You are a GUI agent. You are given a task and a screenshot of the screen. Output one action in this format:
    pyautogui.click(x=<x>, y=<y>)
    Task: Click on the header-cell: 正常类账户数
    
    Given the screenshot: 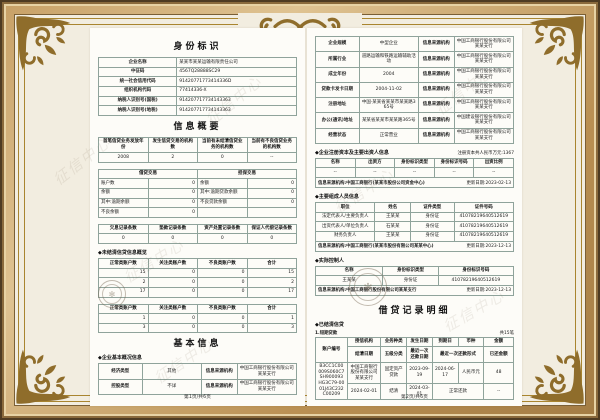 What is the action you would take?
    pyautogui.click(x=123, y=309)
    